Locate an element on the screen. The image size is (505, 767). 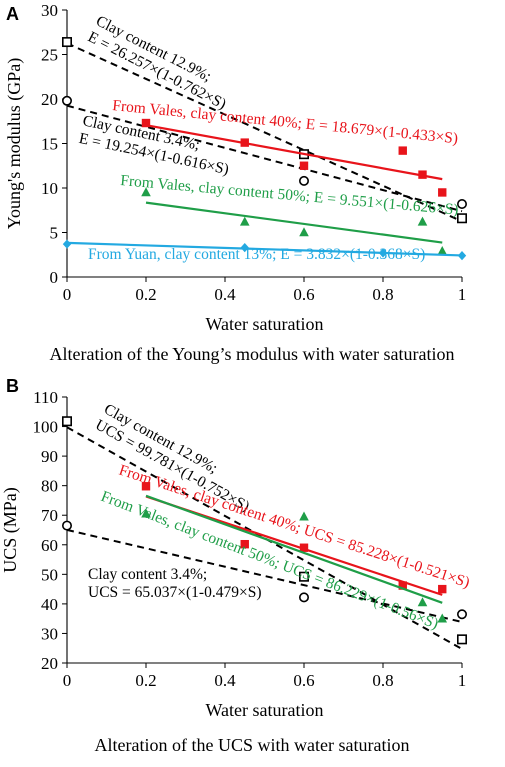
y-tick-label: 10 is located at coordinates (49, 188).